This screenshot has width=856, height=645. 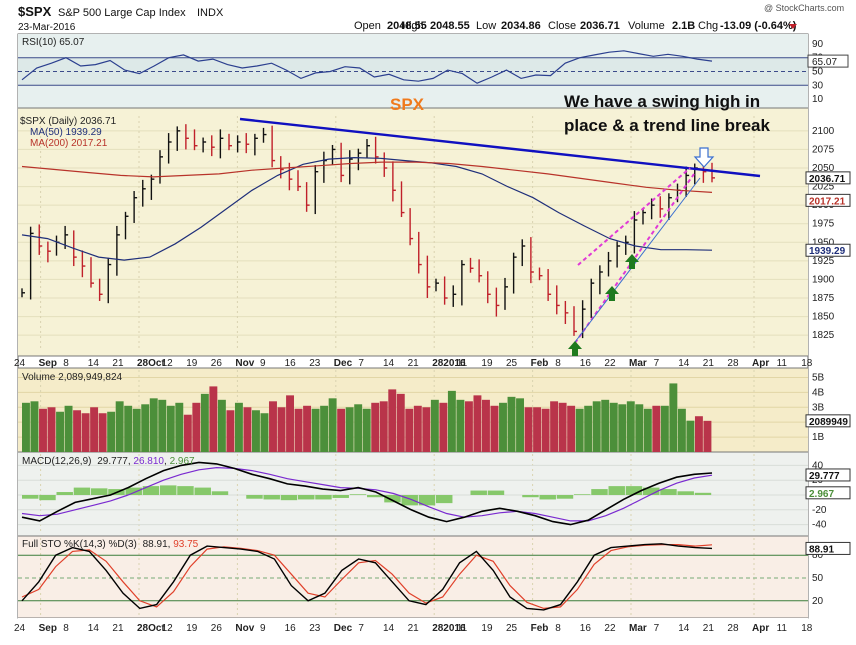 I want to click on price-tick-1875: 1875, so click(x=823, y=298).